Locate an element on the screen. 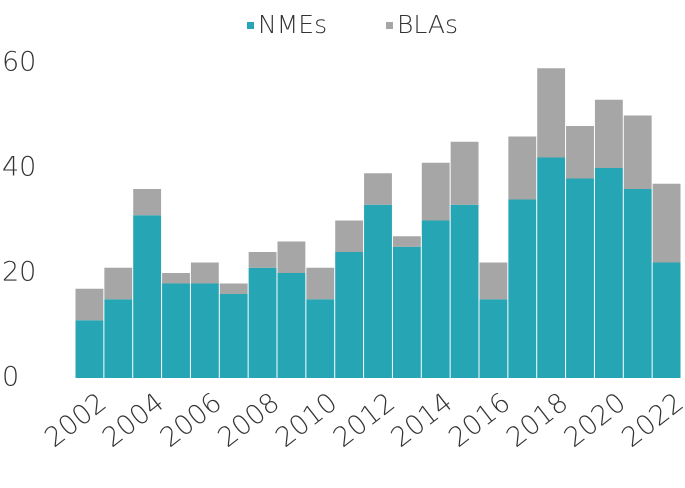 The image size is (685, 488). y-tick-label: 40 is located at coordinates (19, 167).